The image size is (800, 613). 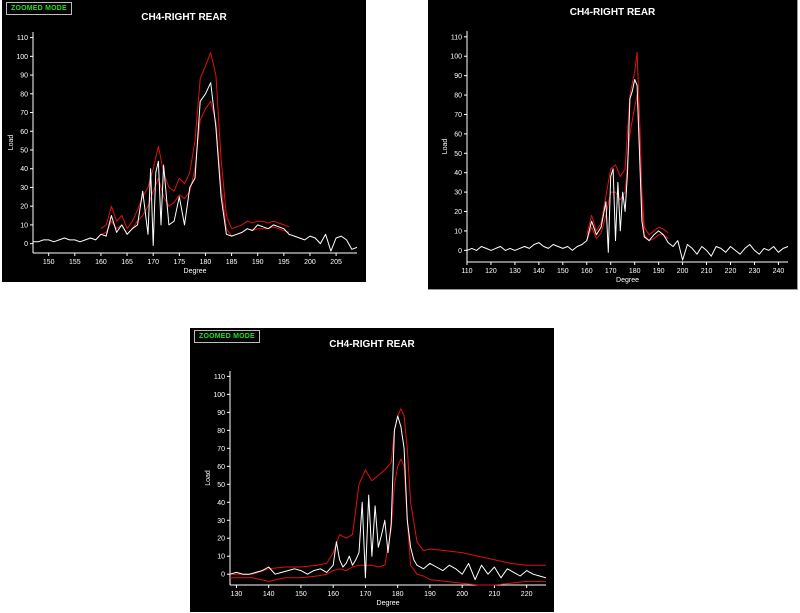 What do you see at coordinates (466, 271) in the screenshot?
I see `x-tick-label: 110` at bounding box center [466, 271].